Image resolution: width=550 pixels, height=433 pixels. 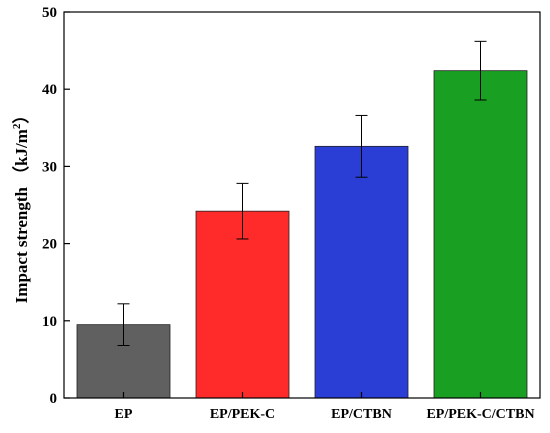 What do you see at coordinates (480, 234) in the screenshot?
I see `bar-ep-pek-c-ctbn` at bounding box center [480, 234].